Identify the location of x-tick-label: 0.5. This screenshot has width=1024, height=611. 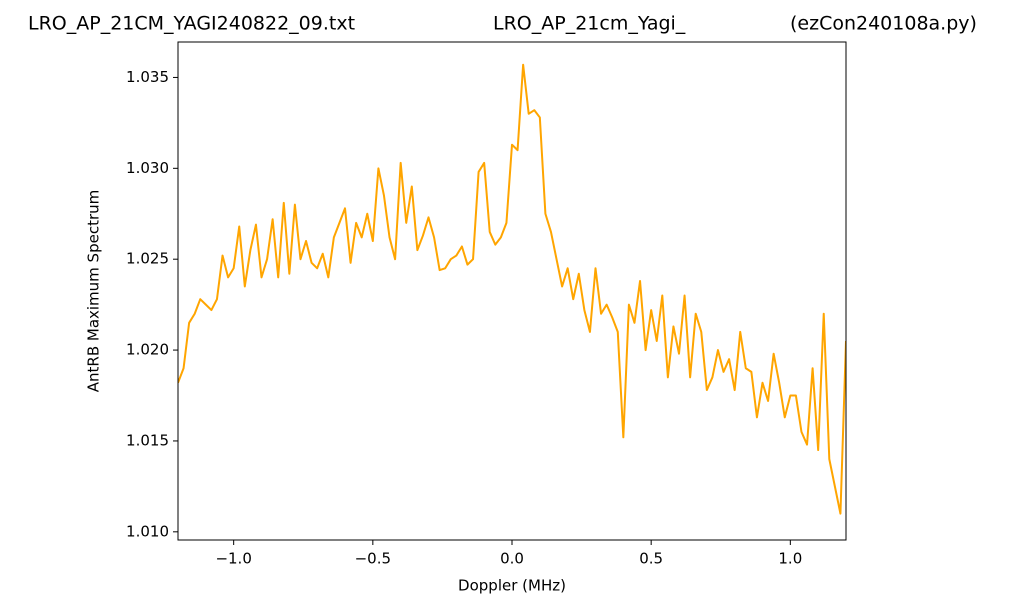
(651, 559).